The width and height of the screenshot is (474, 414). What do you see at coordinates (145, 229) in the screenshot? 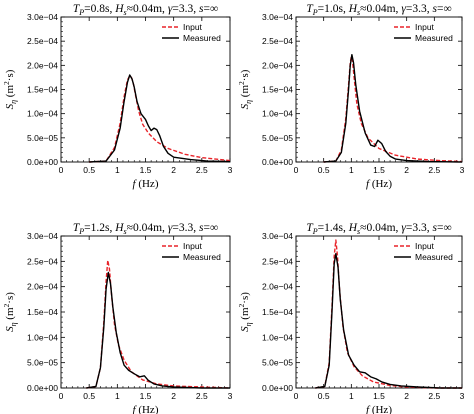
I see `panel-title: TP=1.2s, Hs≈0.04m, γ=3.3, s=∞` at bounding box center [145, 229].